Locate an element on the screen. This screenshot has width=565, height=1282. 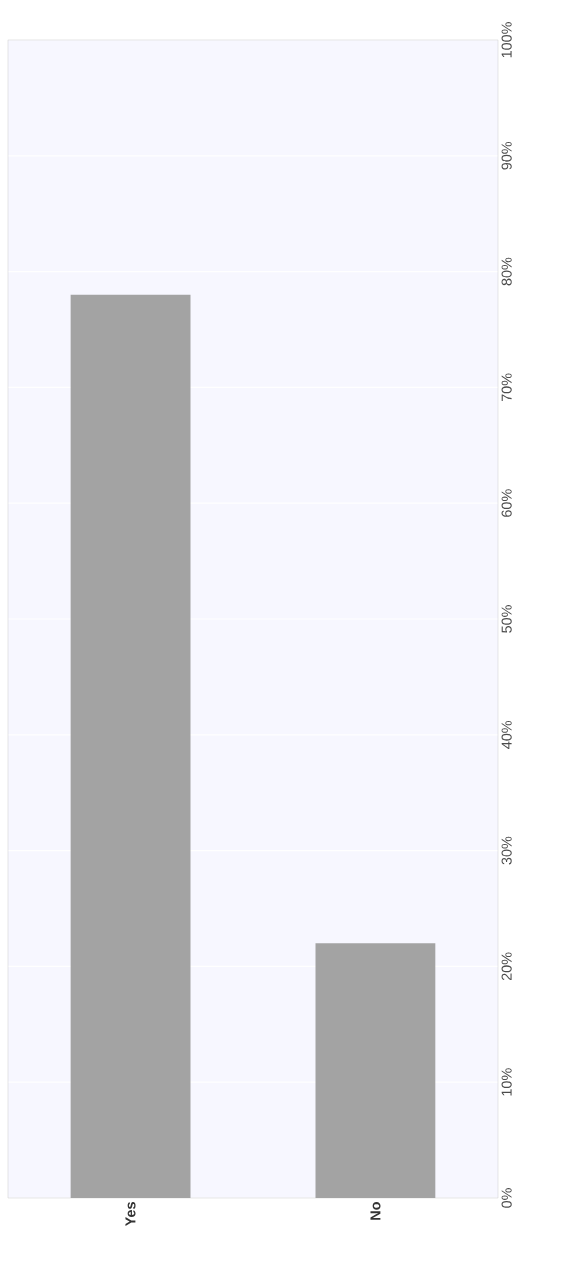
y-tick-label: 90% is located at coordinates (506, 155).